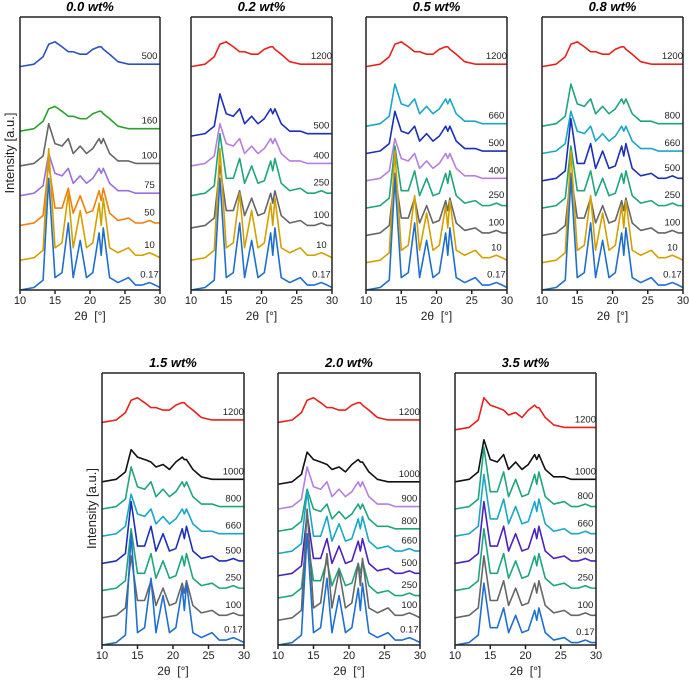  What do you see at coordinates (409, 499) in the screenshot?
I see `series-label: 900` at bounding box center [409, 499].